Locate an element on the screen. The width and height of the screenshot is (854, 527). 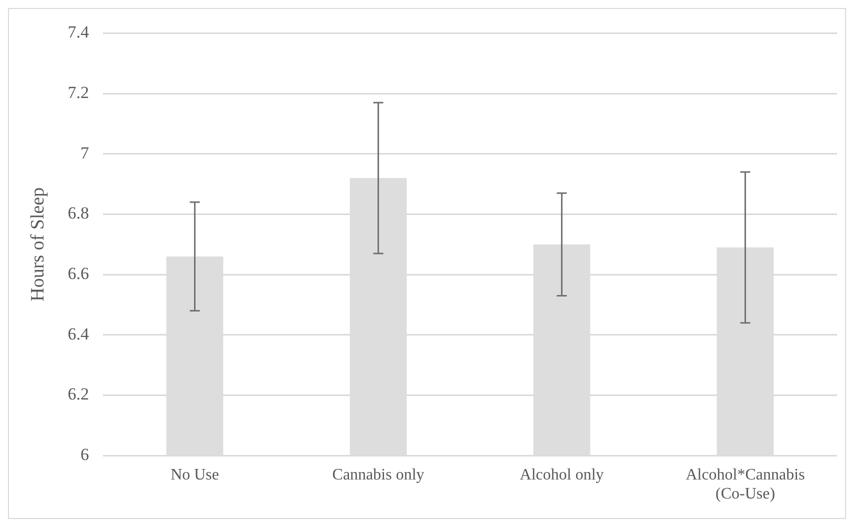
y-axis-title: Hours of Sleep is located at coordinates (37, 244).